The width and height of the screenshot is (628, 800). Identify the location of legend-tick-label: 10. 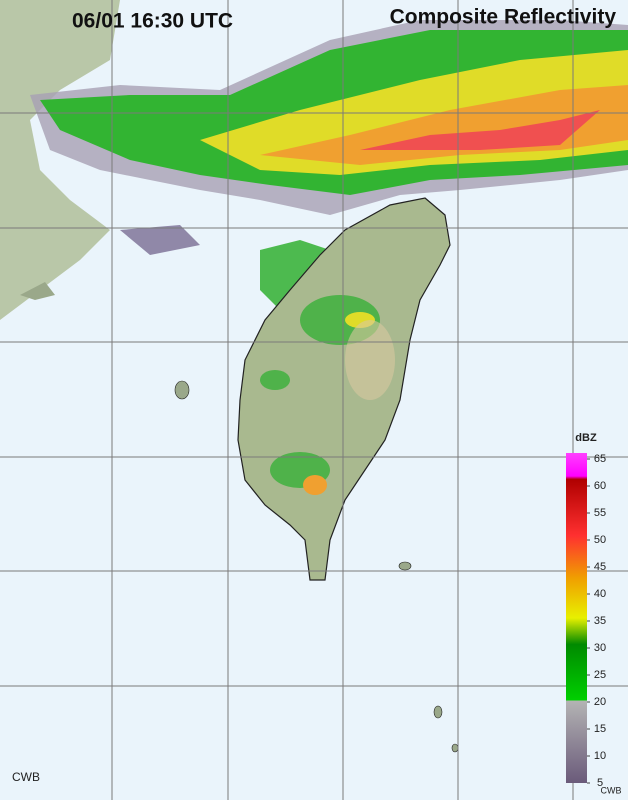
(600, 756).